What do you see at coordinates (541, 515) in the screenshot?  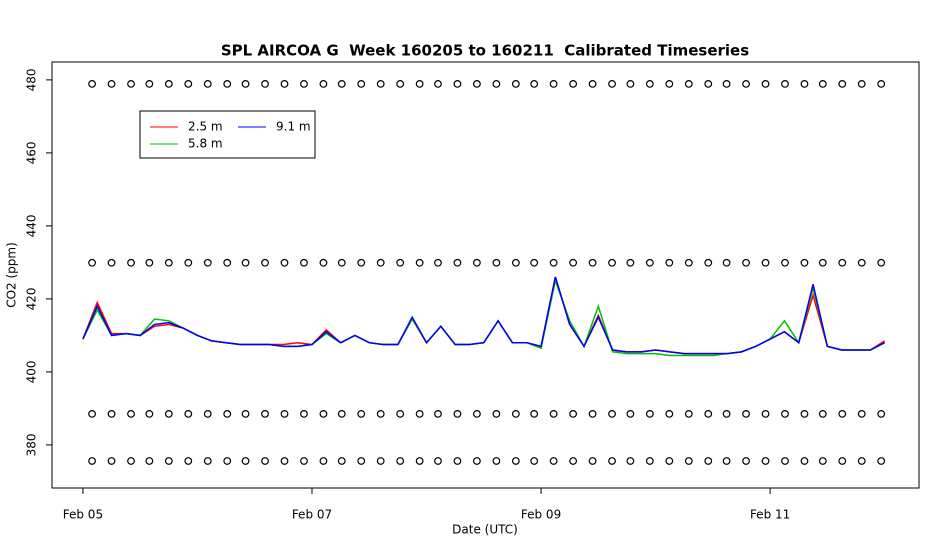 I see `x-tick-label: Feb 09` at bounding box center [541, 515].